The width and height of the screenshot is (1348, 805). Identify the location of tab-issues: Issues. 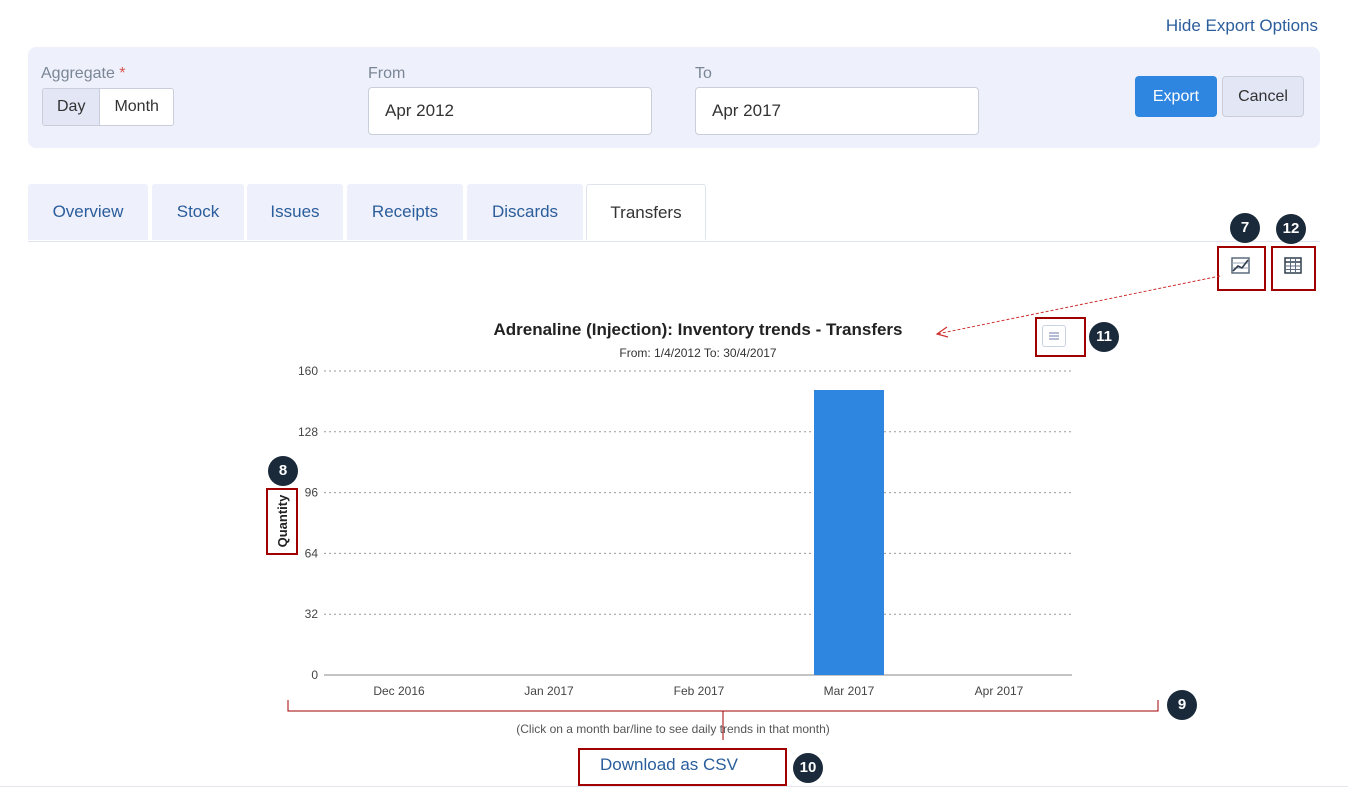
(295, 212).